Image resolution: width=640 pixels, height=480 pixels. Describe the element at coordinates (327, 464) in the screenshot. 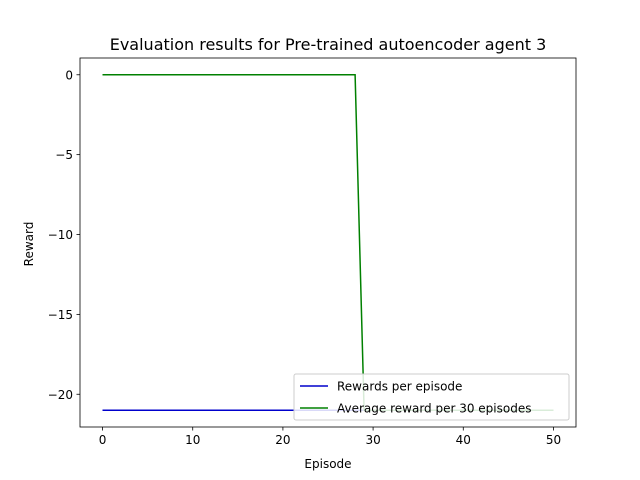

I see `x-axis-label: Episode` at that location.